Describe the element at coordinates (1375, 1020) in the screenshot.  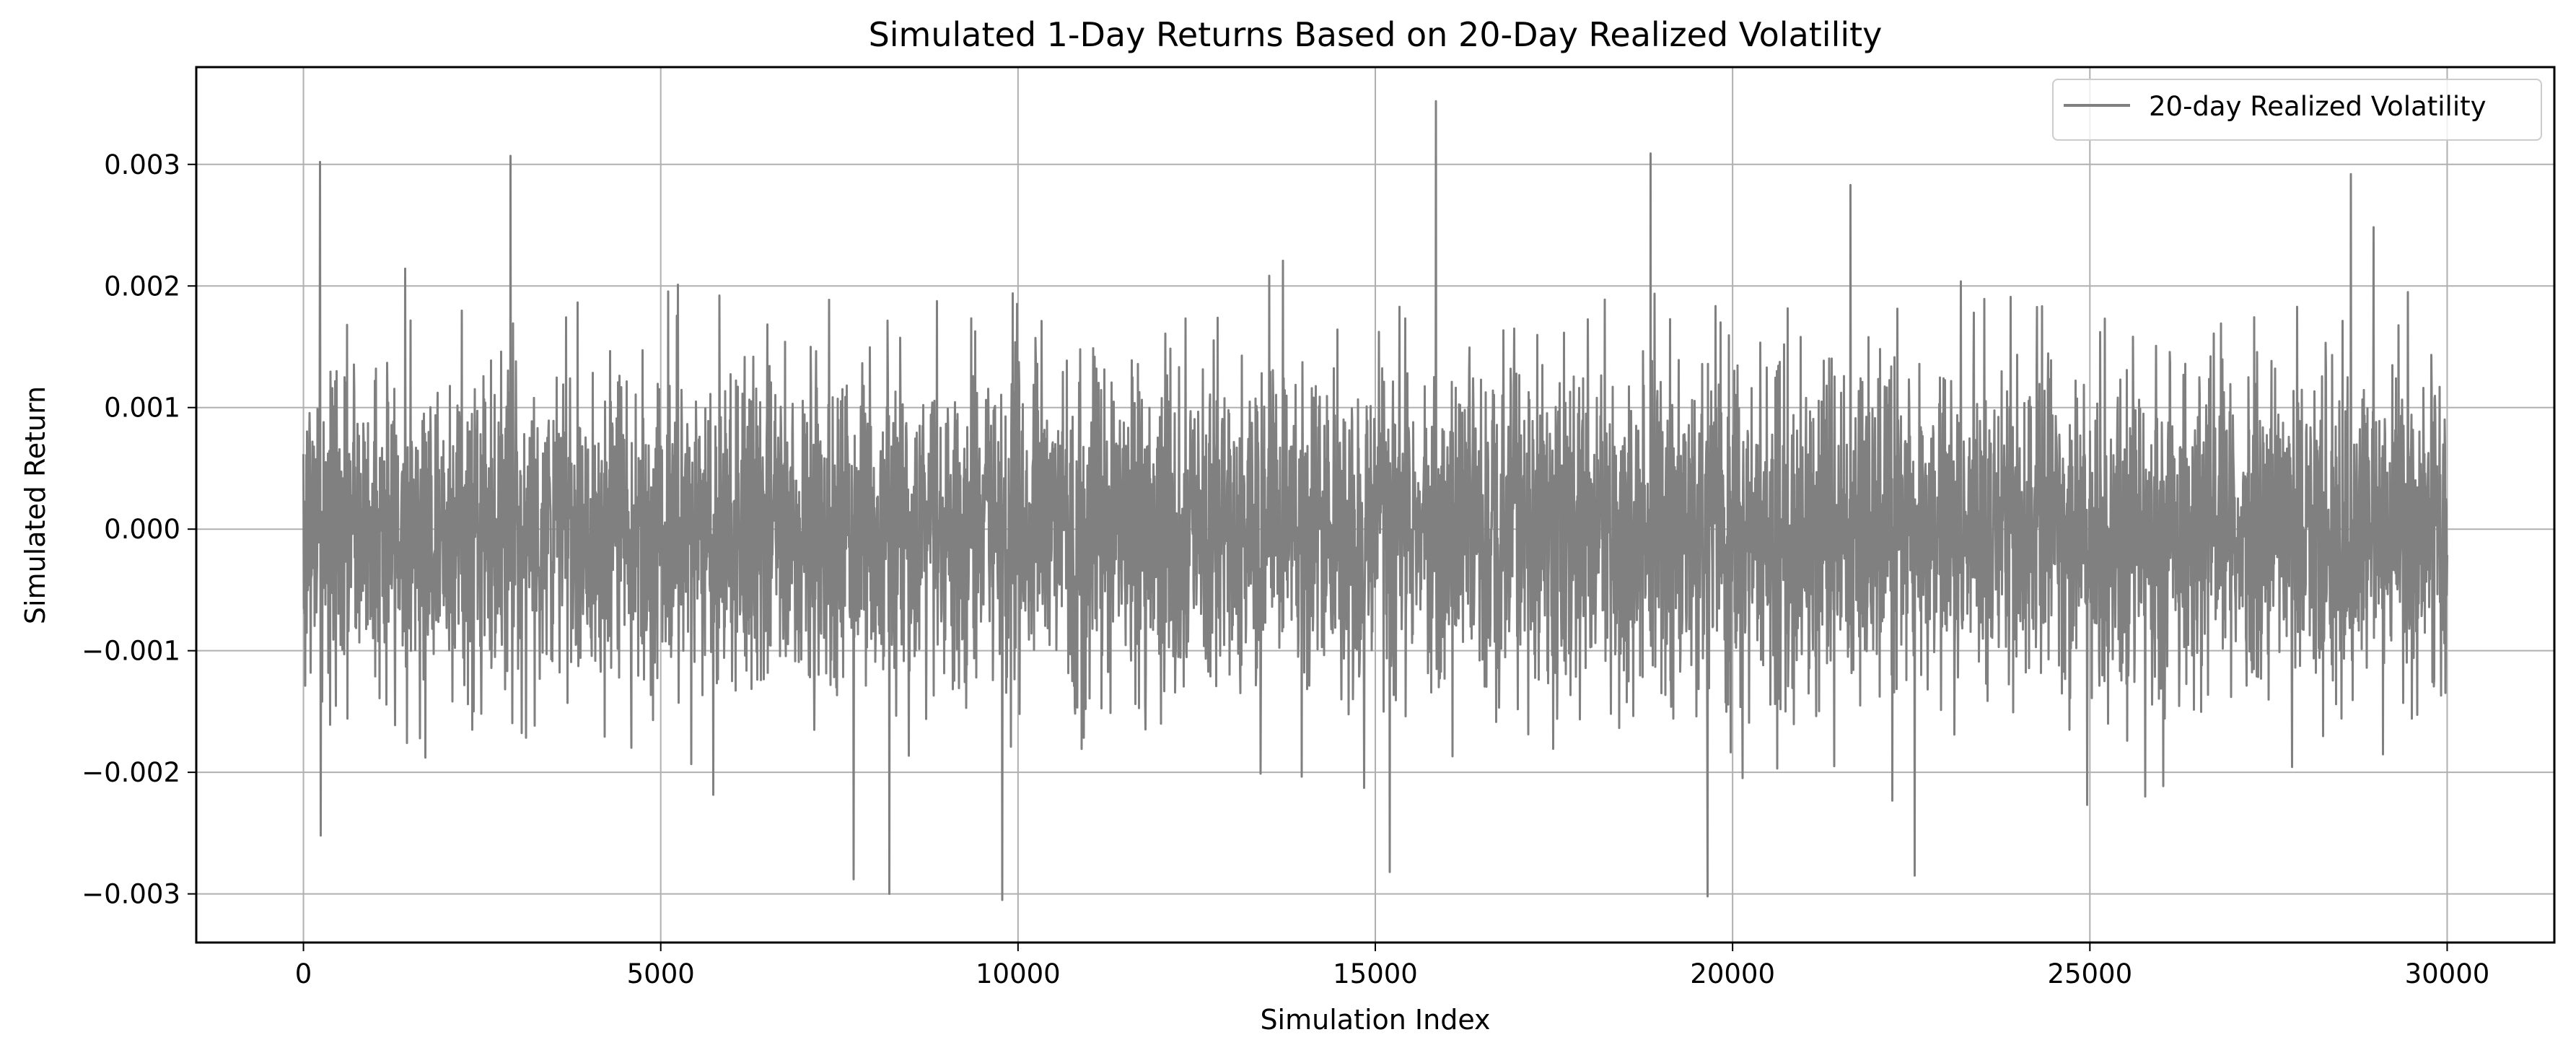
I see `x-axis-label: Simulation Index` at that location.